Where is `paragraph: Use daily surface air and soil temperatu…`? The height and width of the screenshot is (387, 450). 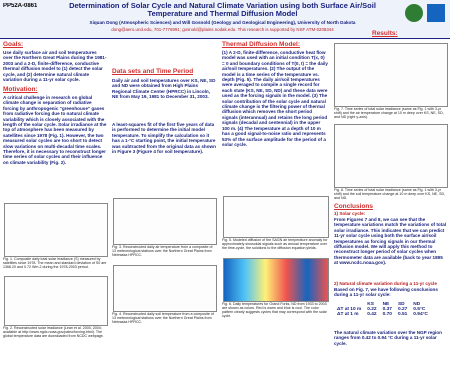
paragraph: Use daily surface air and soil temperatu… is located at coordinates (55, 66).